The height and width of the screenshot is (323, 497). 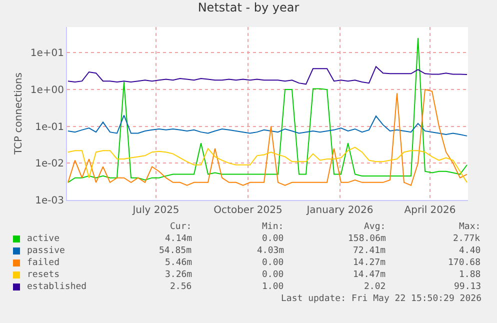 What do you see at coordinates (49, 164) in the screenshot?
I see `y-tick-label: 1e-02` at bounding box center [49, 164].